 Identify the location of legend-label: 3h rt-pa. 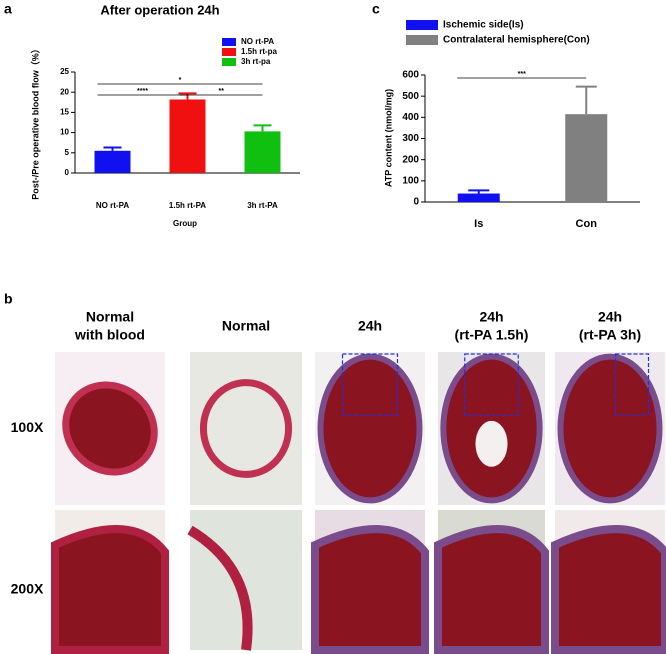
(256, 61).